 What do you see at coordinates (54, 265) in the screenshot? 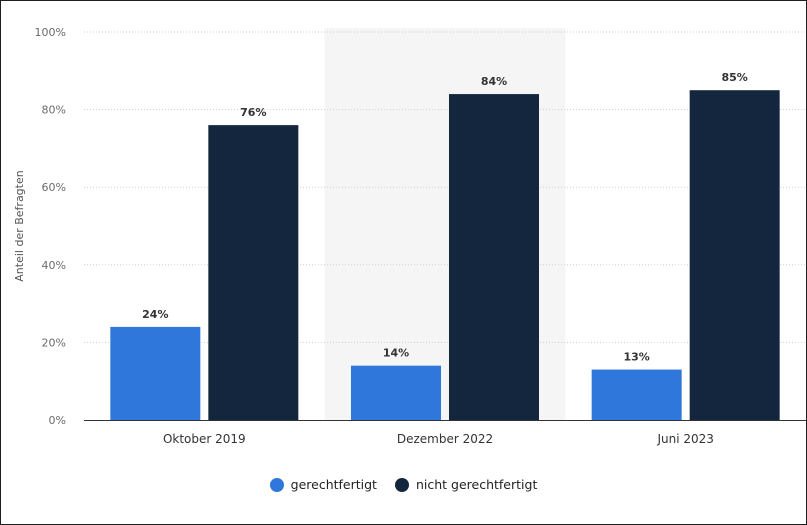
I see `y-tick-label: 40%` at bounding box center [54, 265].